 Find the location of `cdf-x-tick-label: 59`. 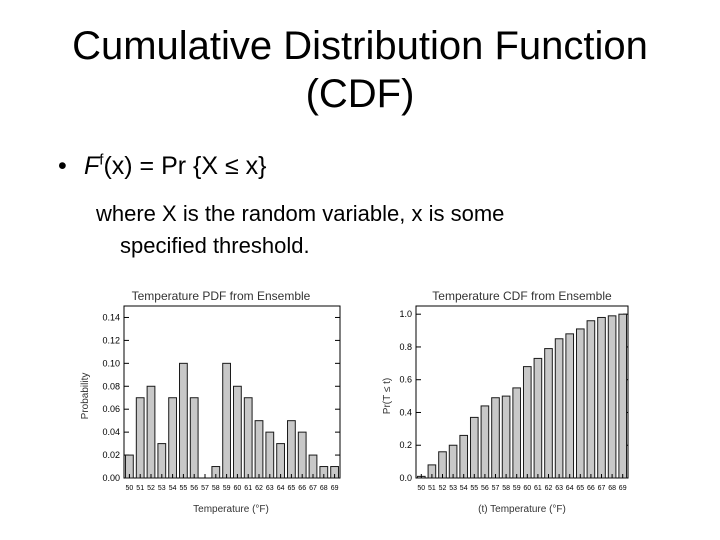

cdf-x-tick-label: 59 is located at coordinates (517, 488).